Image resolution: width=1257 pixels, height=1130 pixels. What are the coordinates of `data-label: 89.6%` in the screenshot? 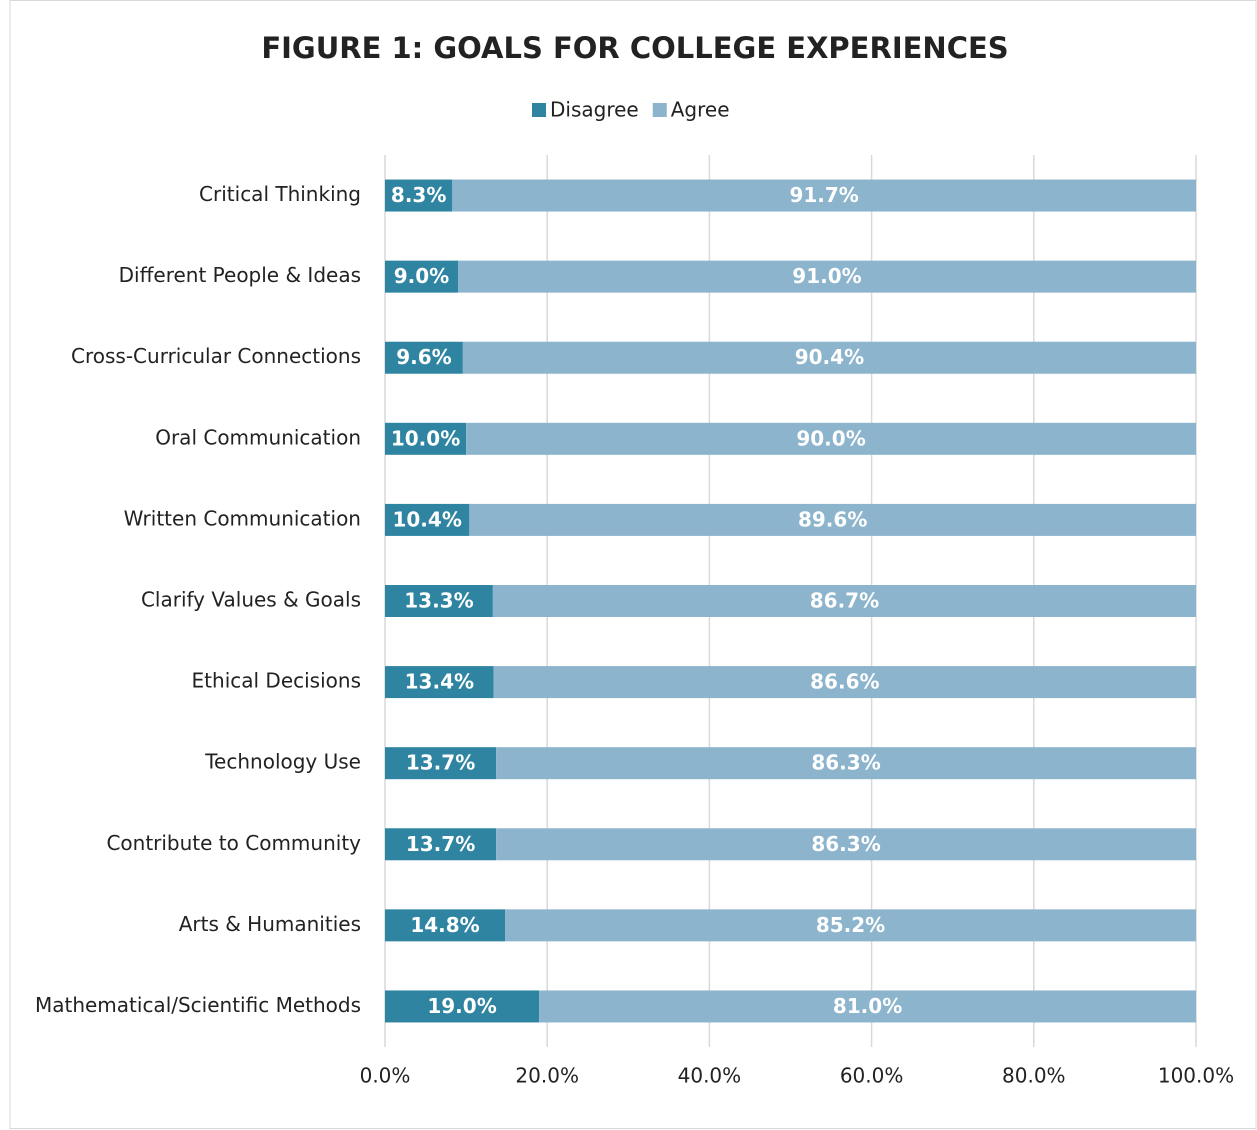 It's located at (832, 519).